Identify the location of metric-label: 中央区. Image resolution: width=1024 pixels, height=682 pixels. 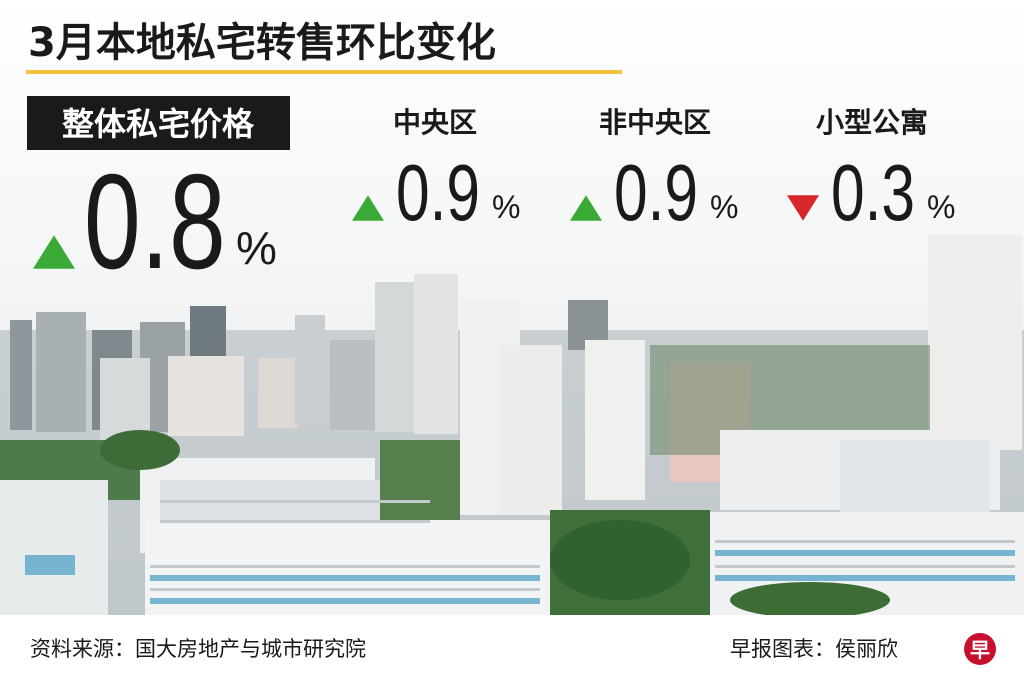
(435, 122).